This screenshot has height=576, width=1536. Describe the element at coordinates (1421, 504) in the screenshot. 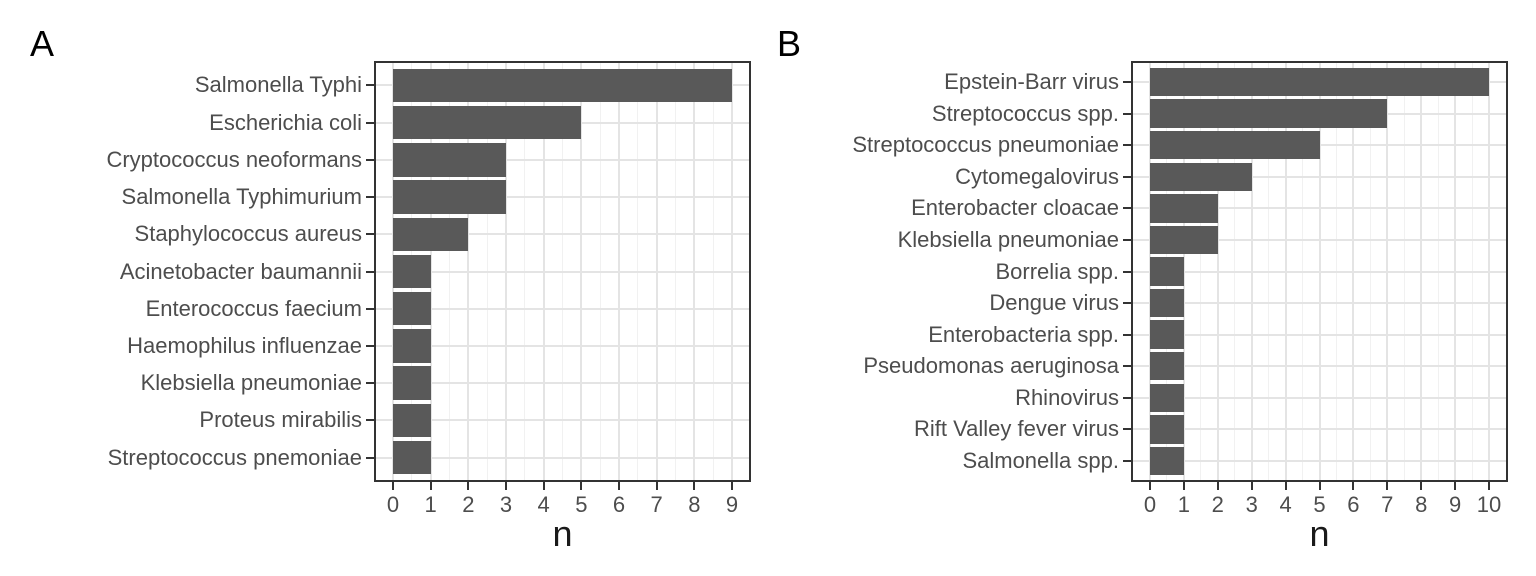

I see `x-axis-tick-label: 8` at that location.